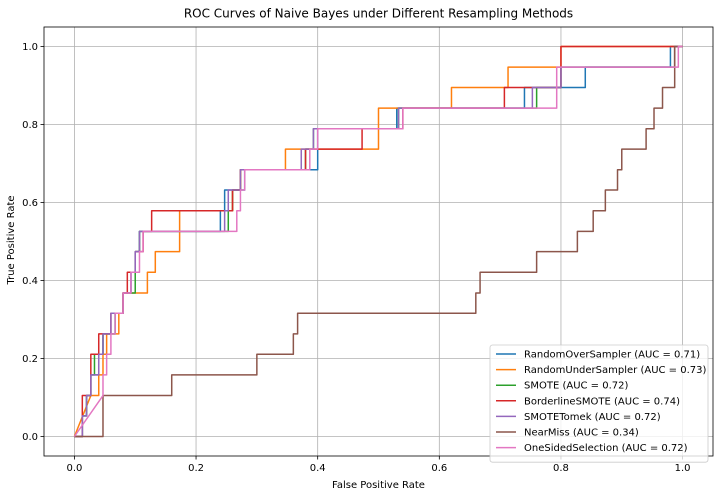 The height and width of the screenshot is (496, 721). I want to click on y-tick-label: 0.2, so click(30, 359).